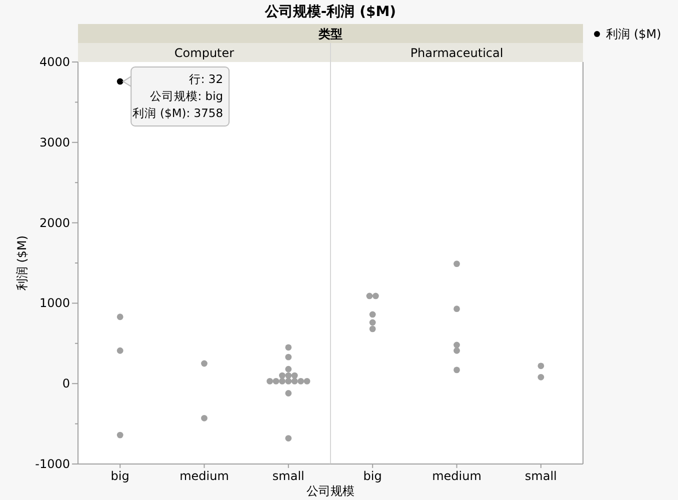 The image size is (678, 500). Describe the element at coordinates (54, 62) in the screenshot. I see `y-tick-label: 4000` at that location.